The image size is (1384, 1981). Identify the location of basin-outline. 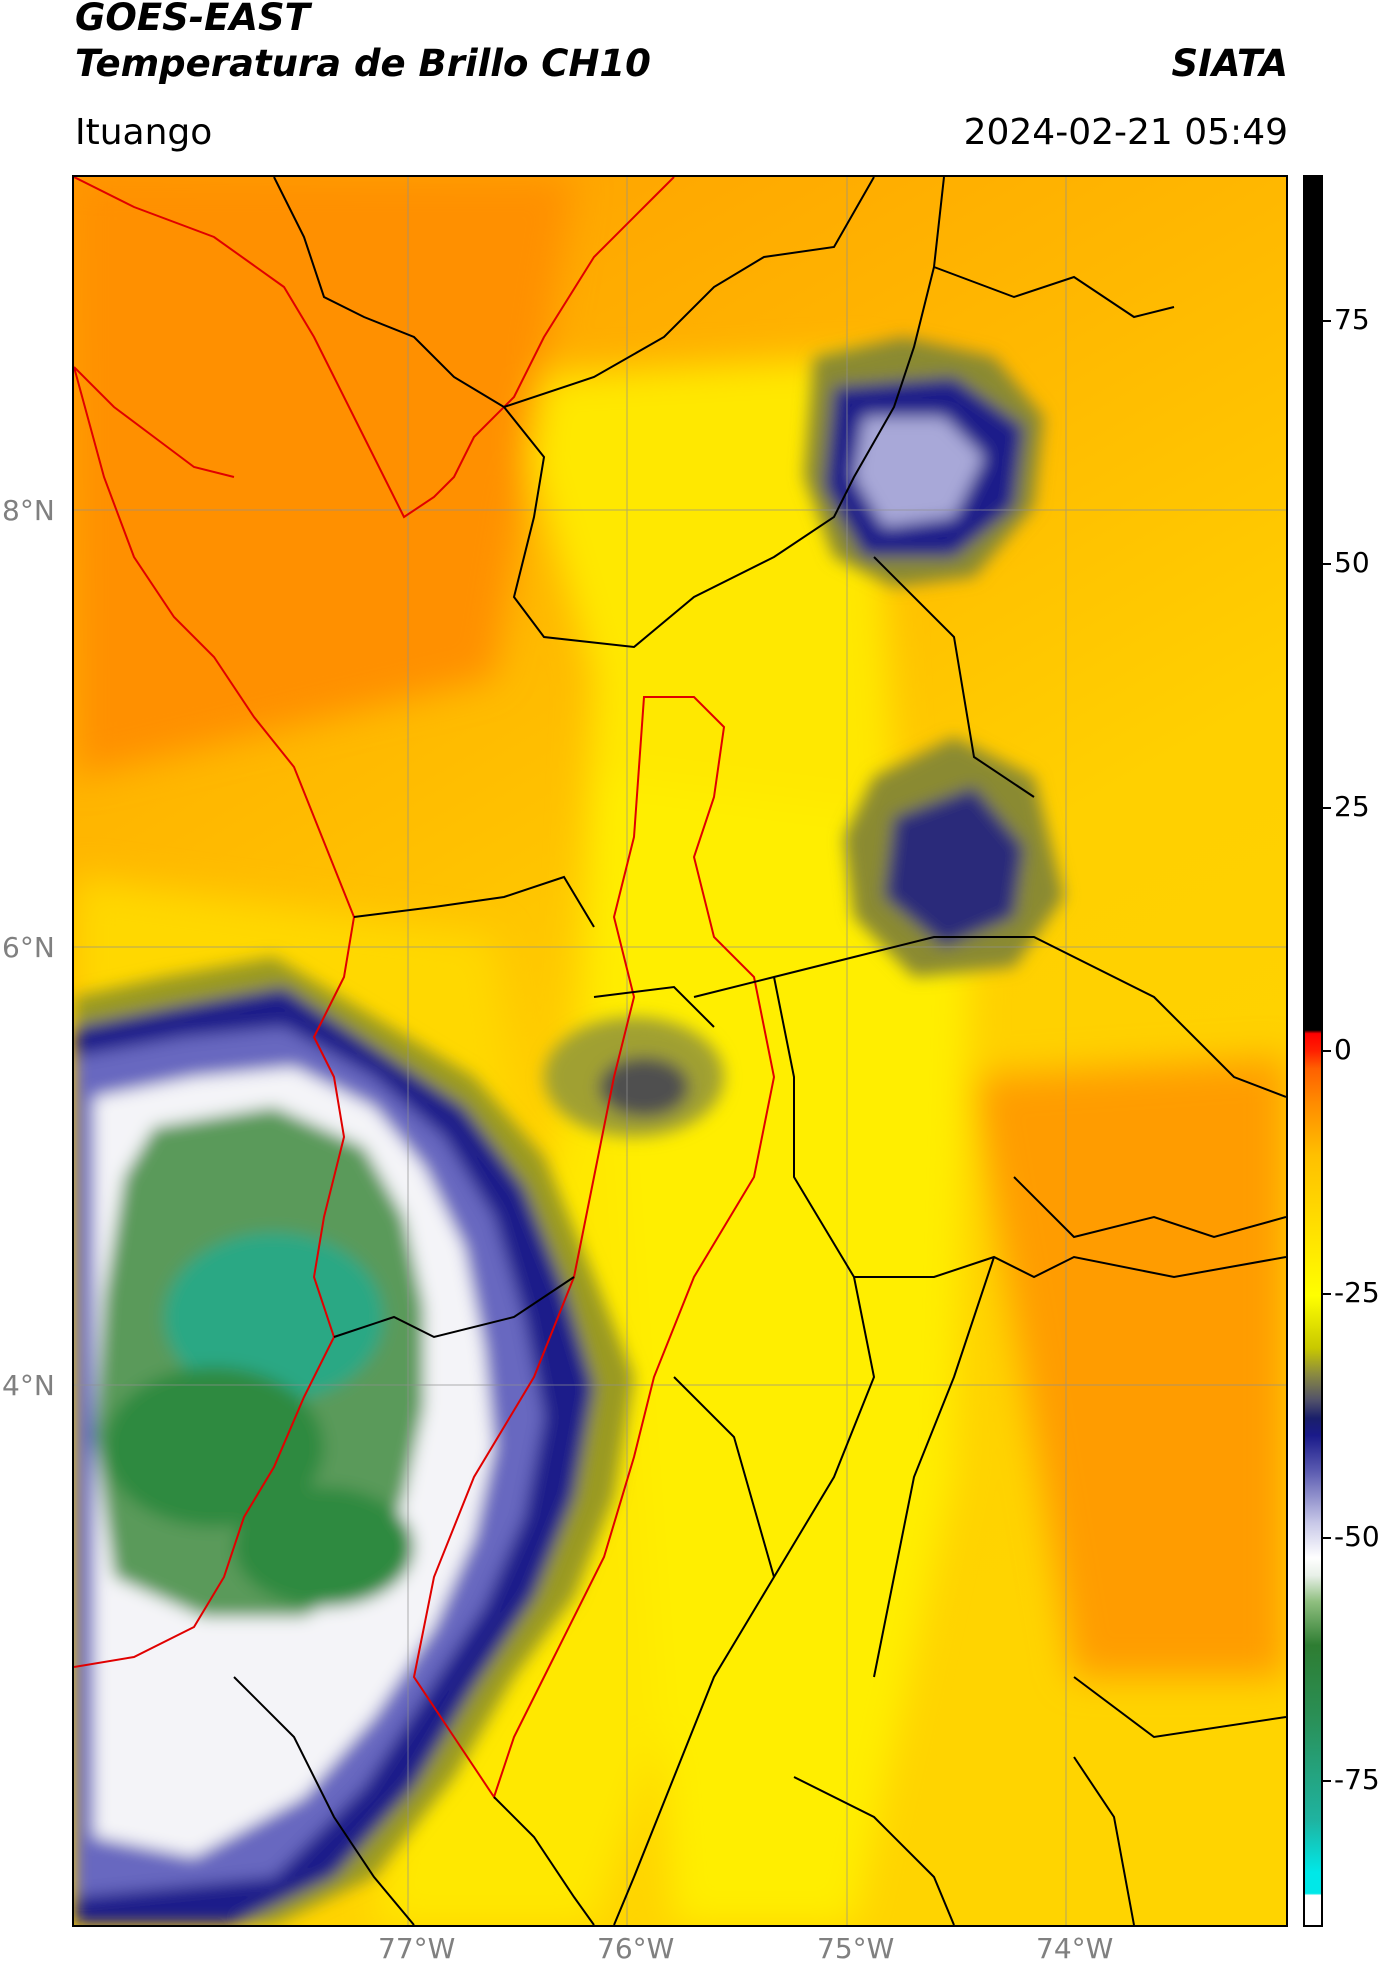
(594, 1248).